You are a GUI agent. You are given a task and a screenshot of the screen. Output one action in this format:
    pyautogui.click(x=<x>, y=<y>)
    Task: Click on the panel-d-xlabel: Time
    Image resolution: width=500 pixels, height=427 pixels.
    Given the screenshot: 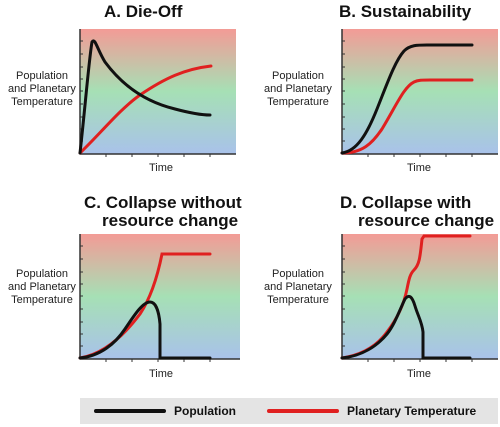 What is the action you would take?
    pyautogui.click(x=419, y=374)
    